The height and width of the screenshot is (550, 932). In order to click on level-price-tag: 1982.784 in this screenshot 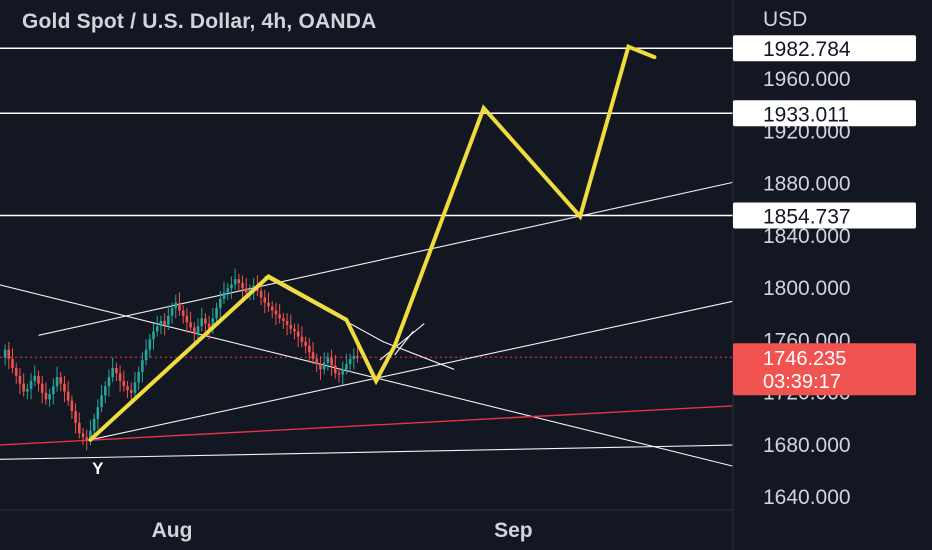, I will do `click(824, 48)`.